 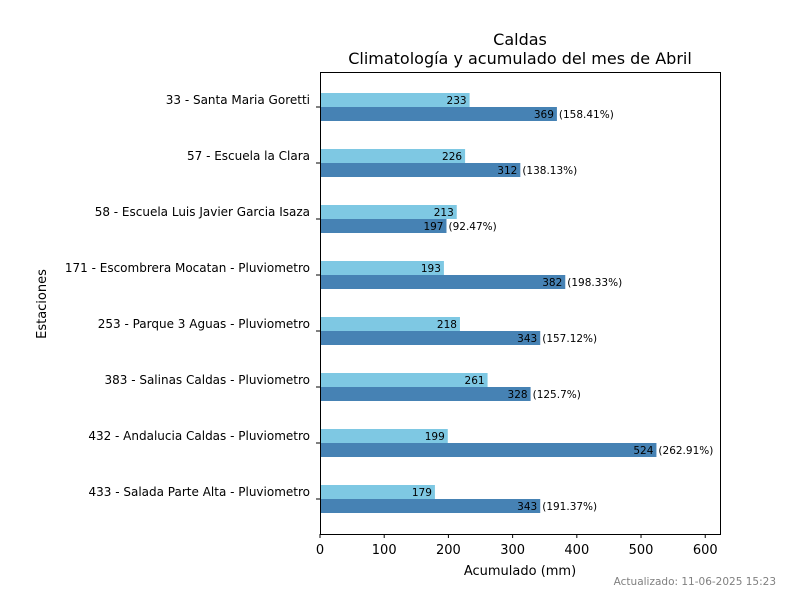 I want to click on chart-title: Caldas, so click(x=520, y=39).